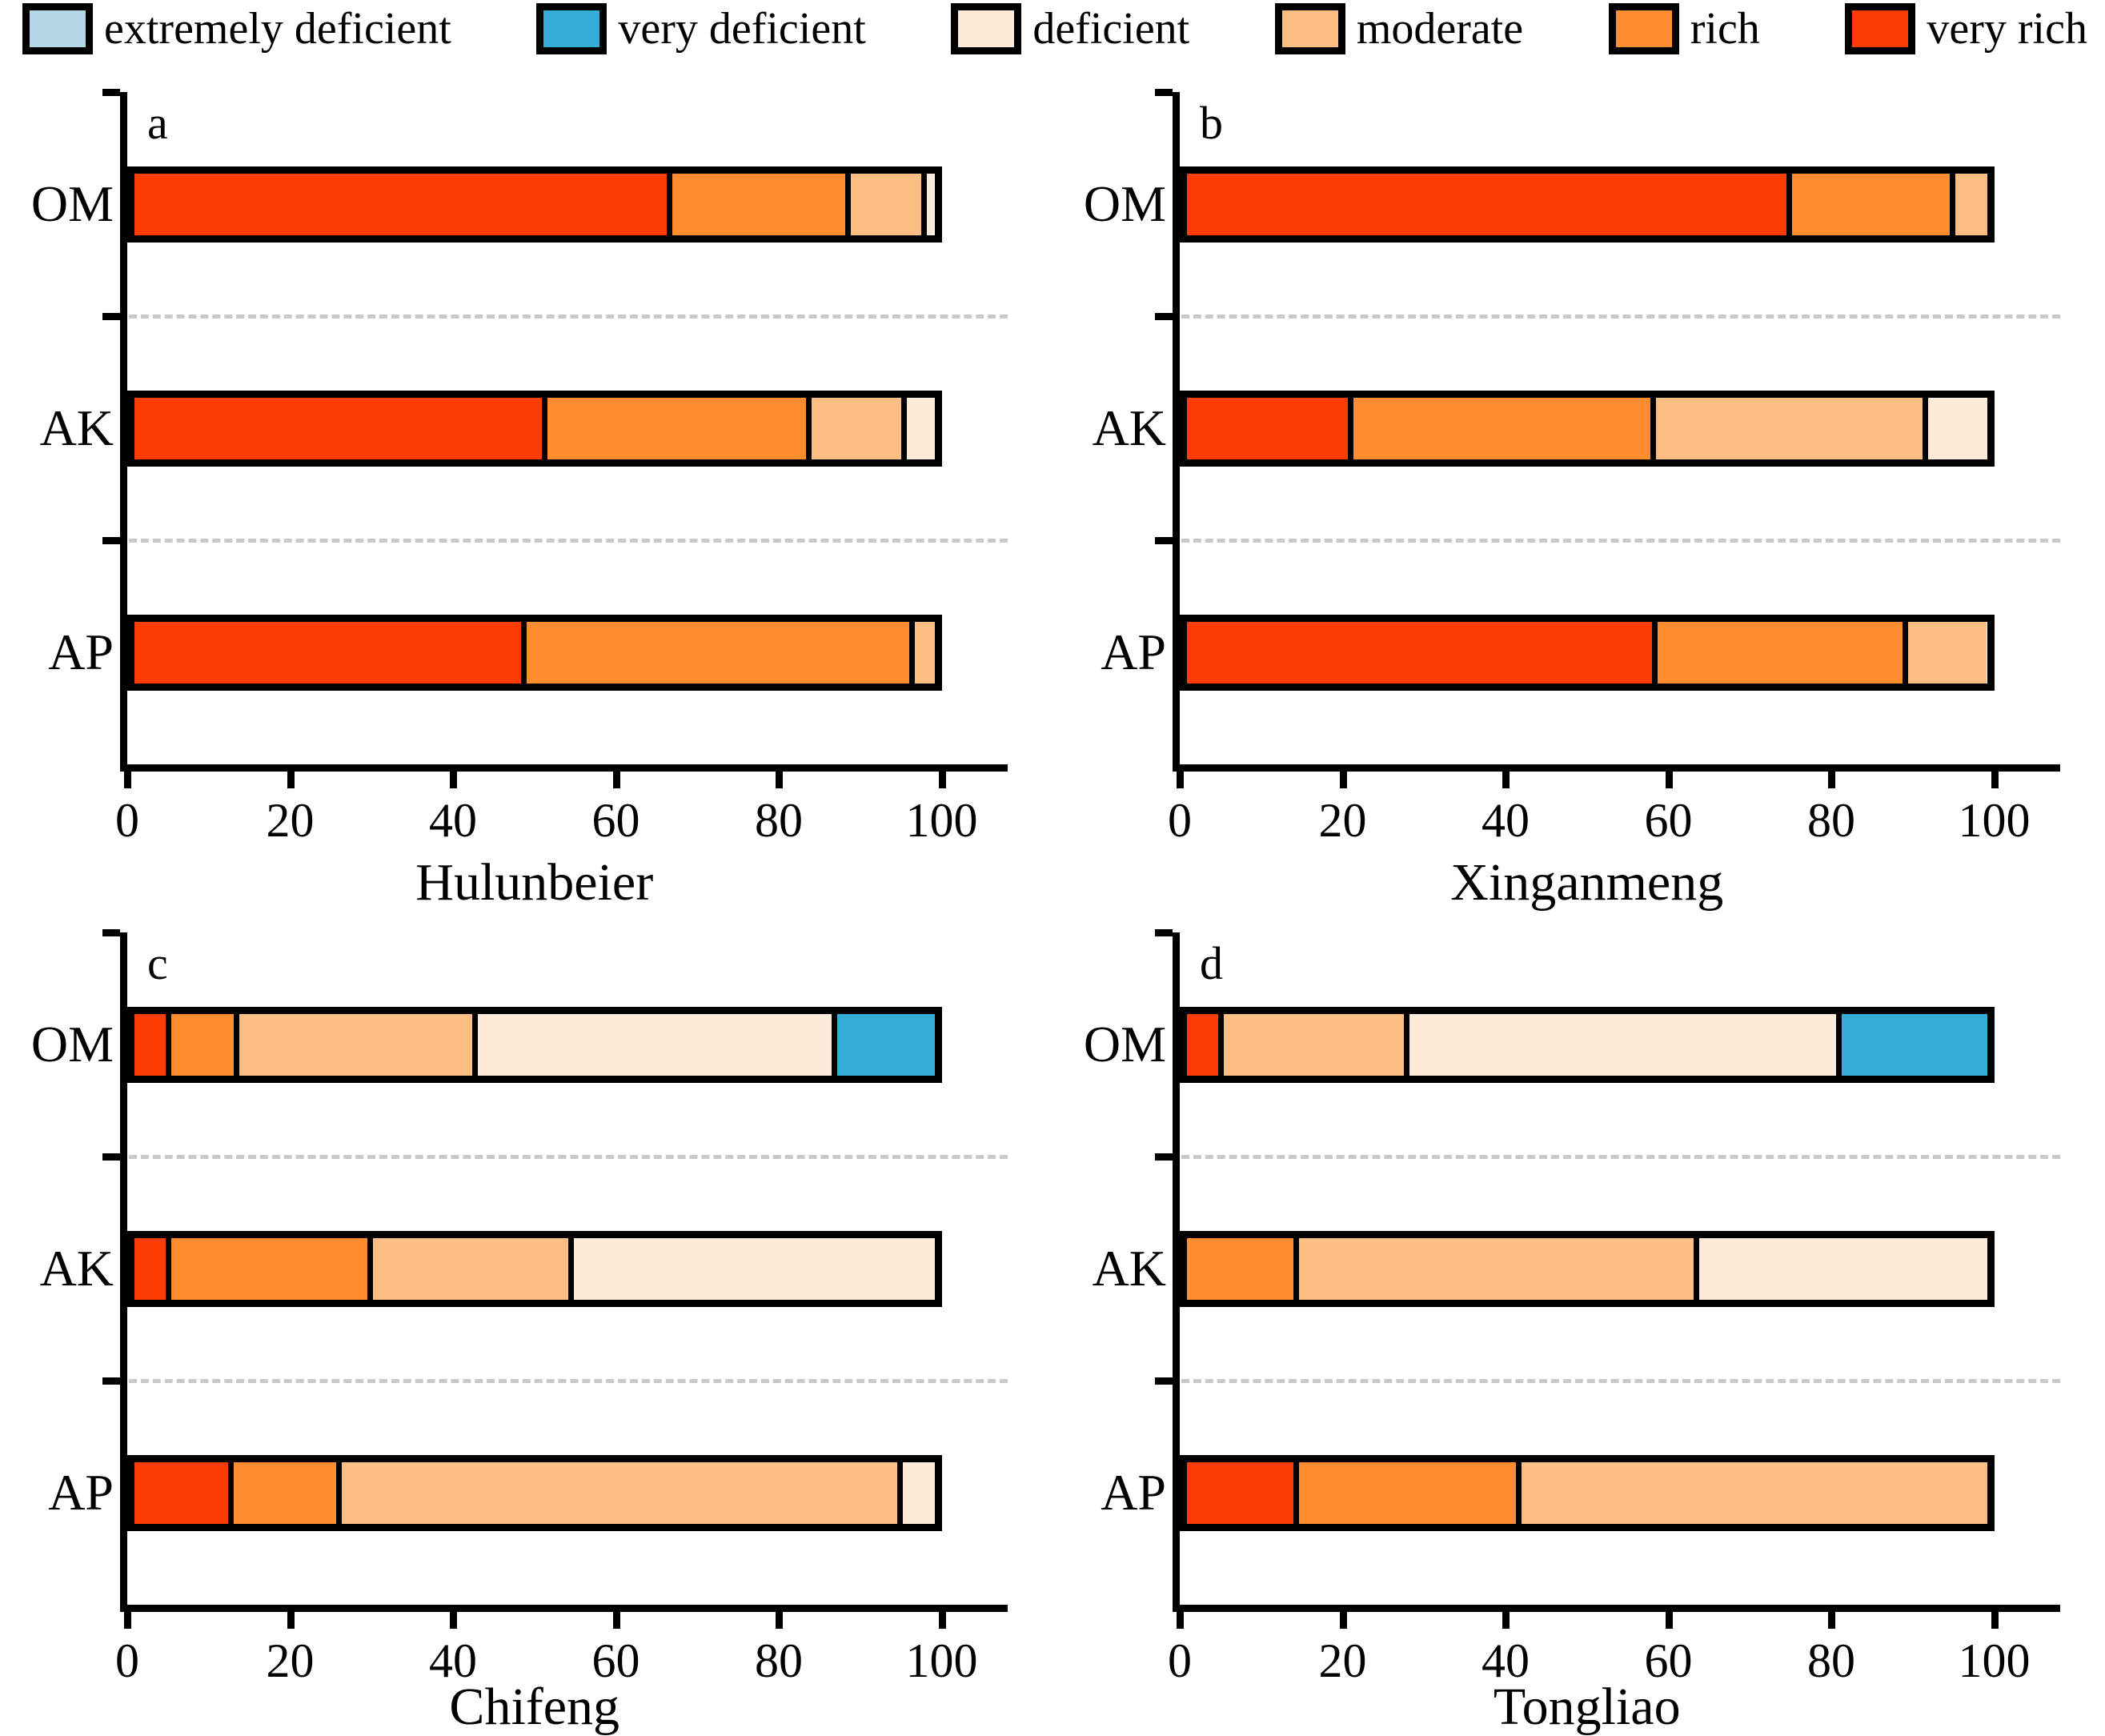 This screenshot has height=1736, width=2105. What do you see at coordinates (1211, 963) in the screenshot?
I see `panel-letter: d` at bounding box center [1211, 963].